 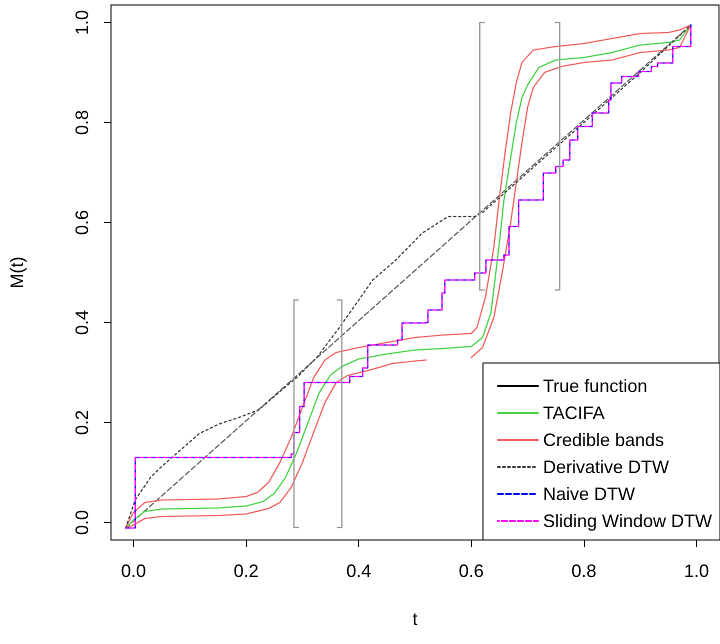 I want to click on legend-label: Naive DTW, so click(x=588, y=494).